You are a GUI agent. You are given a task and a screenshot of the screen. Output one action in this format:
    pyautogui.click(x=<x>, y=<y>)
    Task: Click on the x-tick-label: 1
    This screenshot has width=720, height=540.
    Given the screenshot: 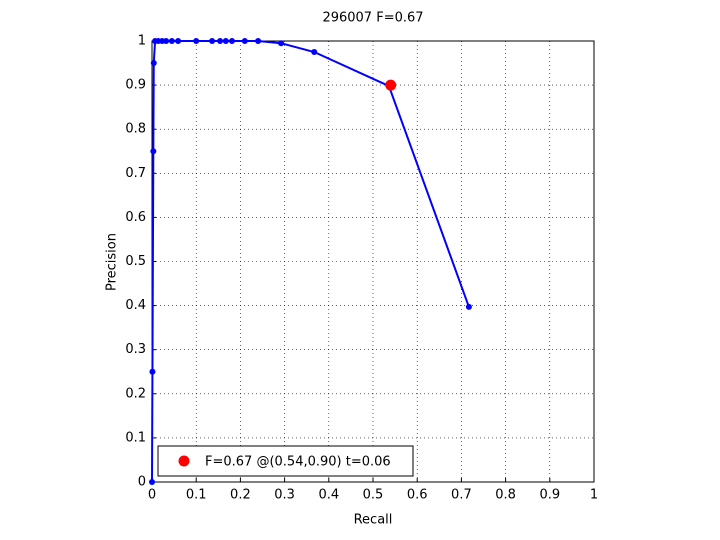 What is the action you would take?
    pyautogui.click(x=594, y=495)
    